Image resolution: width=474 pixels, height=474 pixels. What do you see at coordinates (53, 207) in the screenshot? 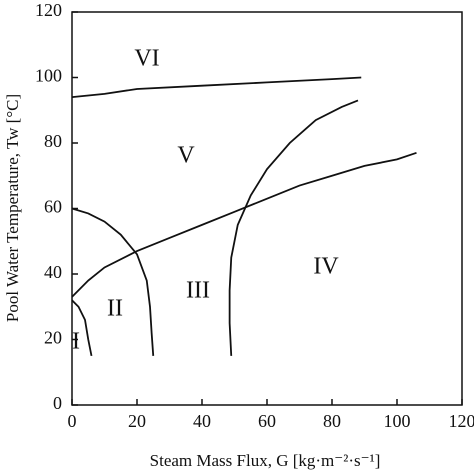
I see `y-tick-label: 60` at bounding box center [53, 207].